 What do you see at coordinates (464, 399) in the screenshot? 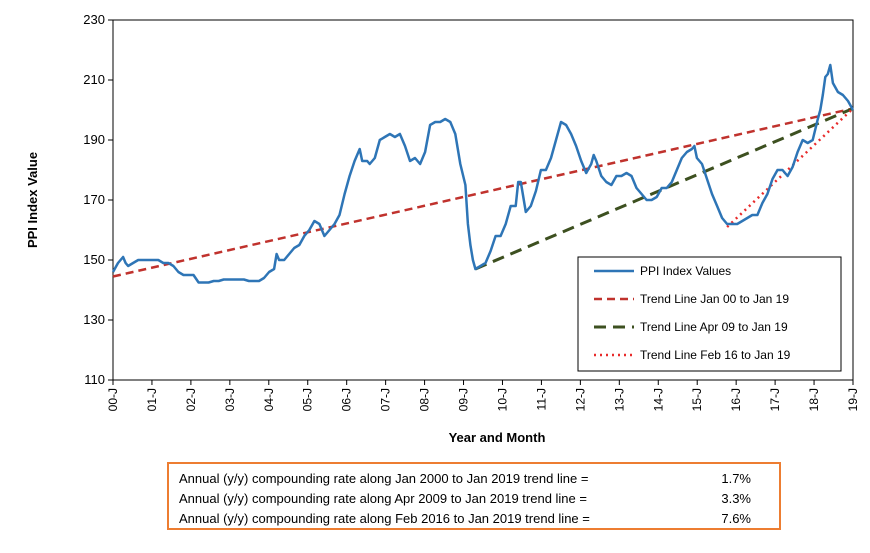
I see `x-tick-label: 09-J` at bounding box center [464, 399].